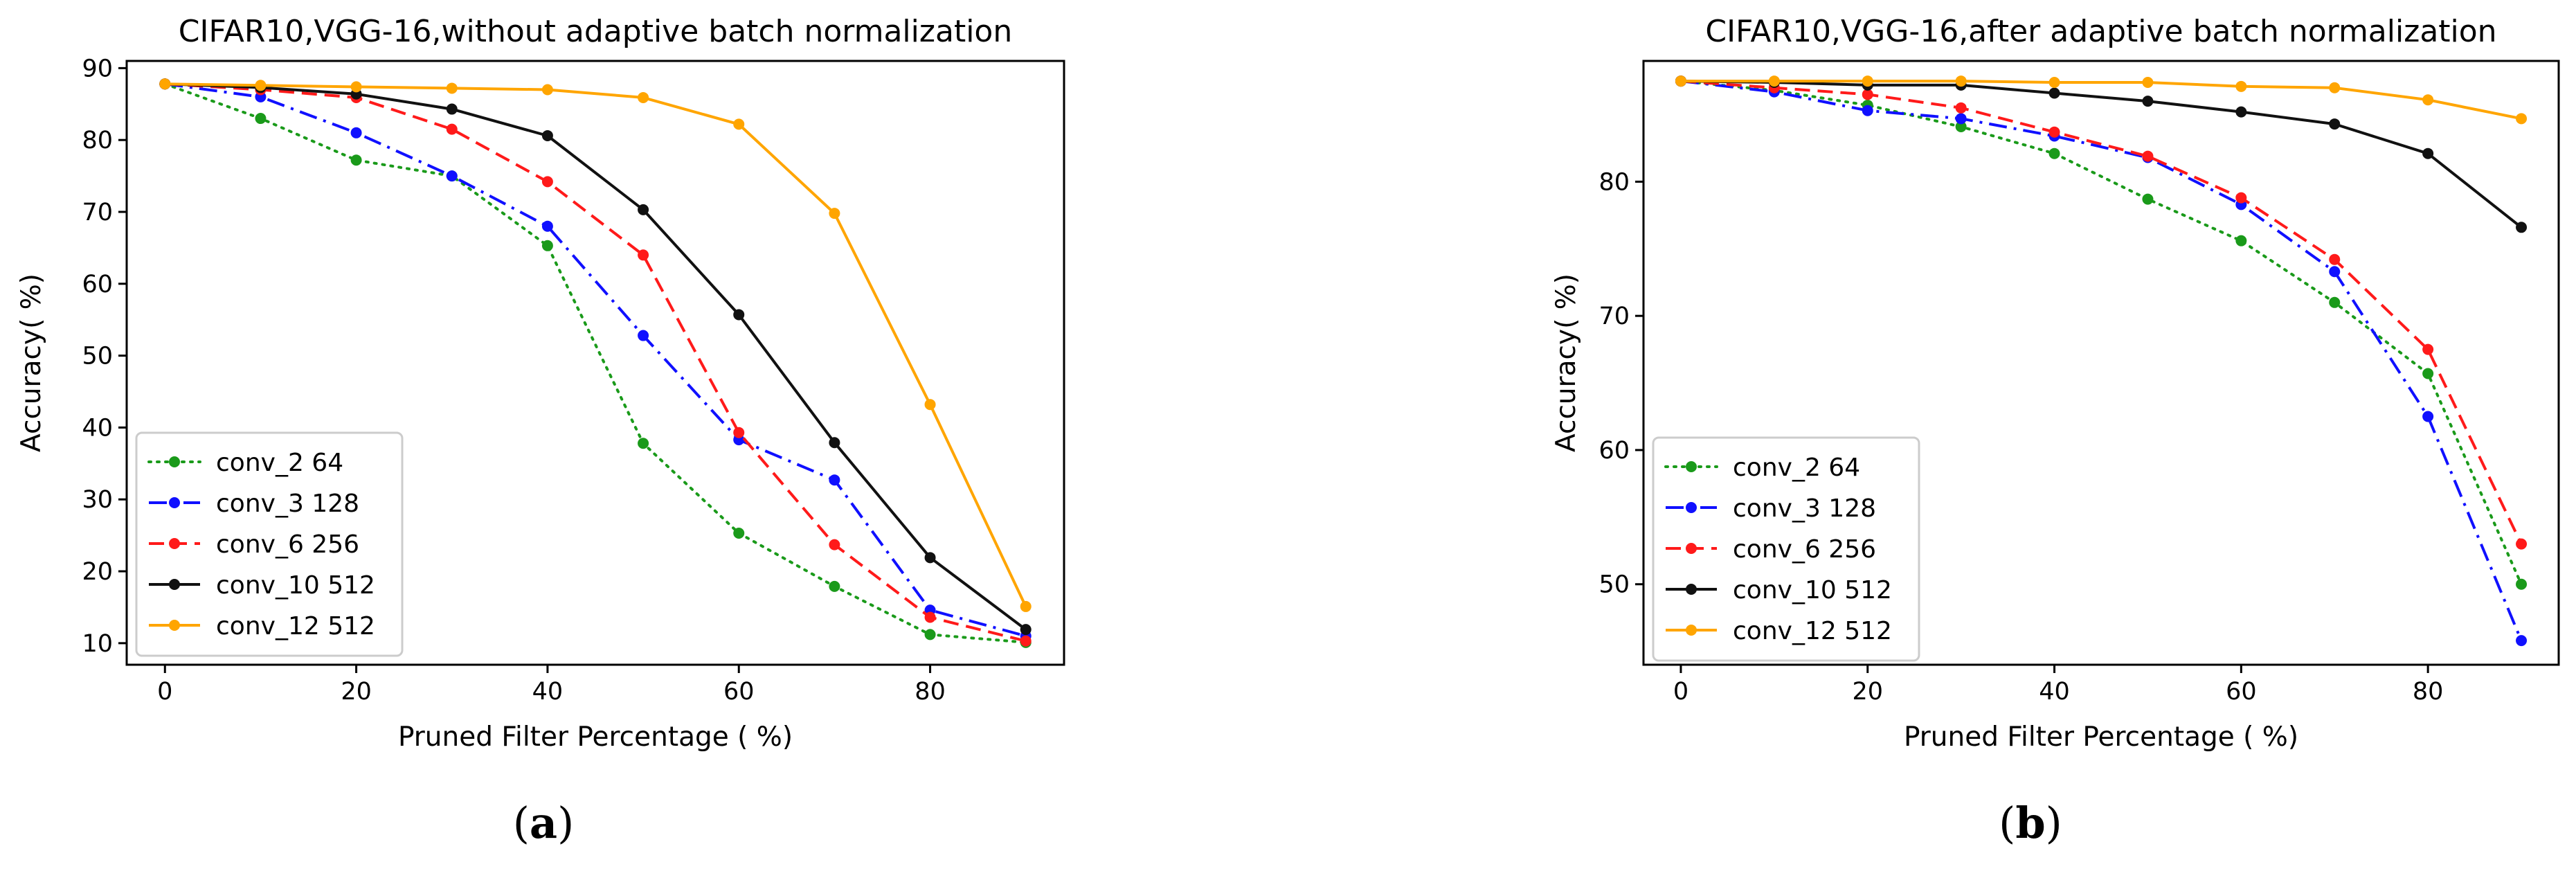 The width and height of the screenshot is (2576, 869). I want to click on x-tick-label: 60, so click(2241, 692).